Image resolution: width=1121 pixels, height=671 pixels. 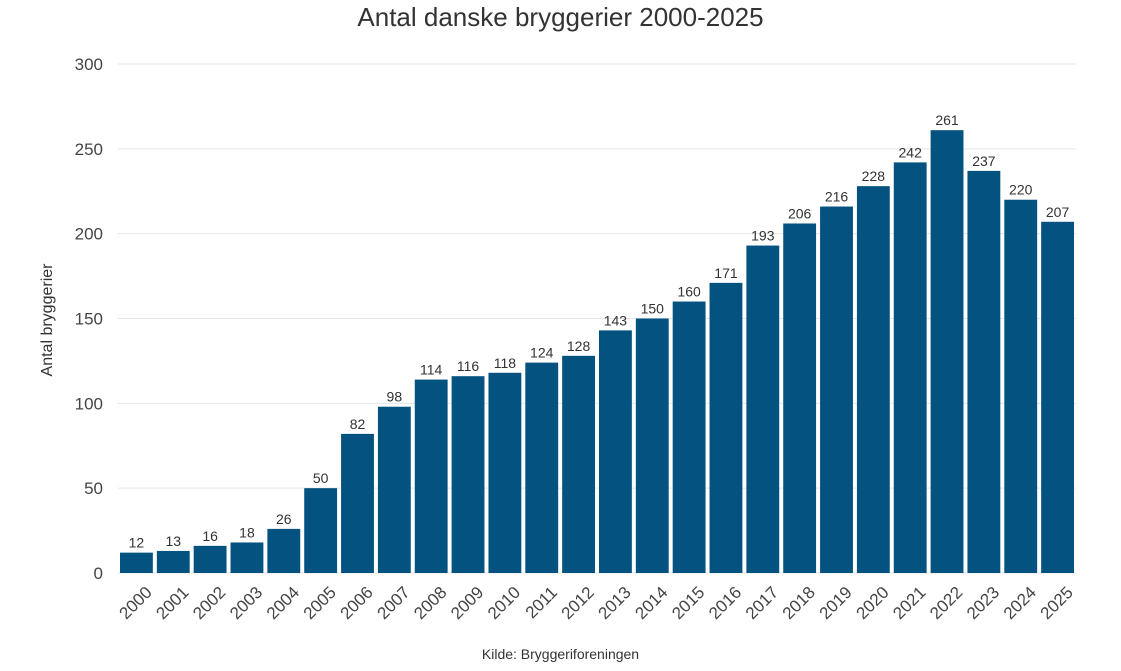 What do you see at coordinates (393, 603) in the screenshot?
I see `x-tick-label: 2007` at bounding box center [393, 603].